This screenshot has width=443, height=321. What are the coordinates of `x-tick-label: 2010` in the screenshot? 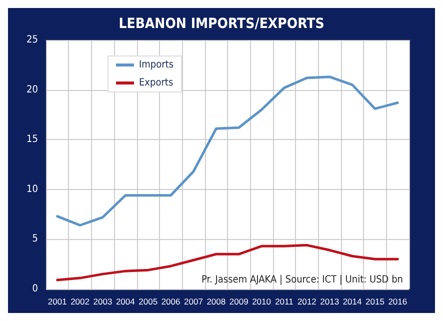 It's located at (262, 301).